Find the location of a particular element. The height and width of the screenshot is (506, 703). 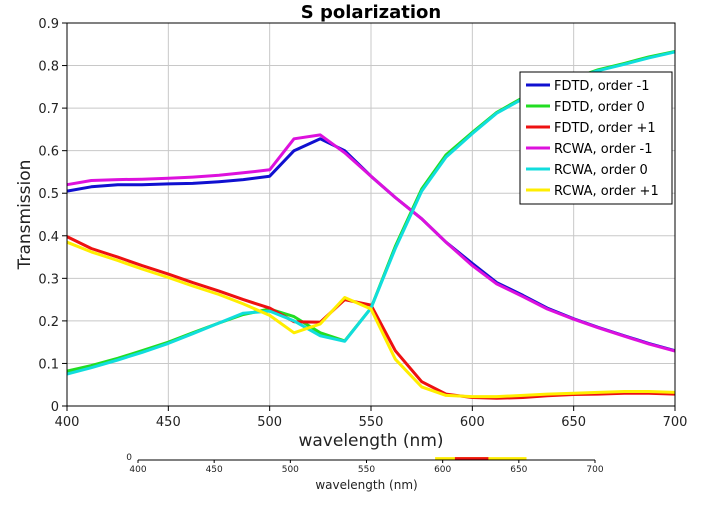

secondary-x-tick-label: 400 is located at coordinates (137, 470).